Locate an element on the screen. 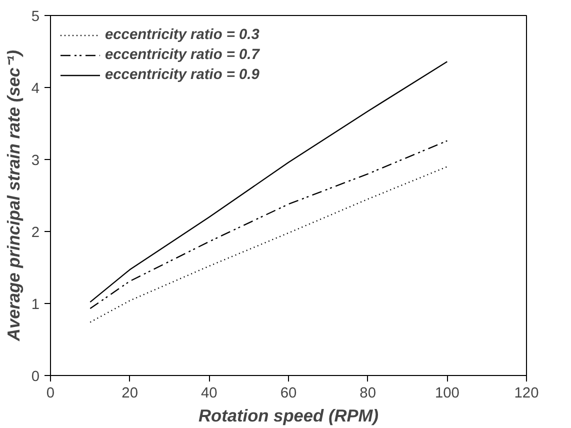  x-tick-label: 80 is located at coordinates (368, 394).